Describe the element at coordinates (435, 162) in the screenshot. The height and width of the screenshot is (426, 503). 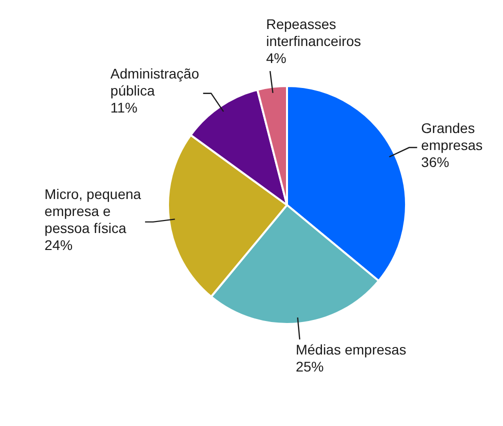
I see `data-label: 36%` at that location.